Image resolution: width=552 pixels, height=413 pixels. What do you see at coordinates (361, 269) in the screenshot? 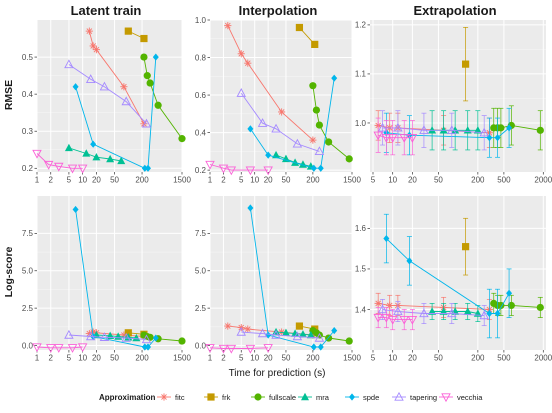
I see `y-tick-label: 1.5` at bounding box center [361, 269].